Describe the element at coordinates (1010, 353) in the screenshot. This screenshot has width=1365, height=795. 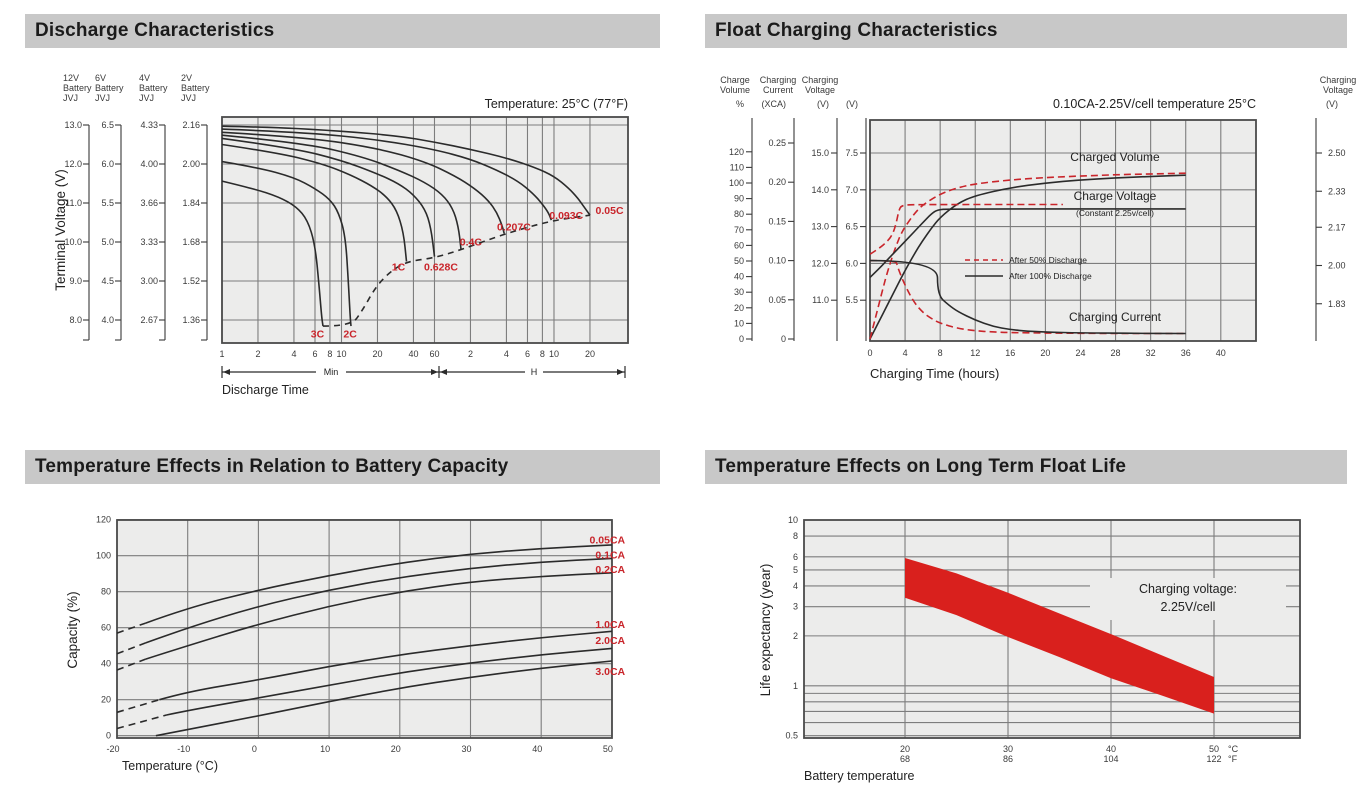
I see `tick-label: 16` at that location.